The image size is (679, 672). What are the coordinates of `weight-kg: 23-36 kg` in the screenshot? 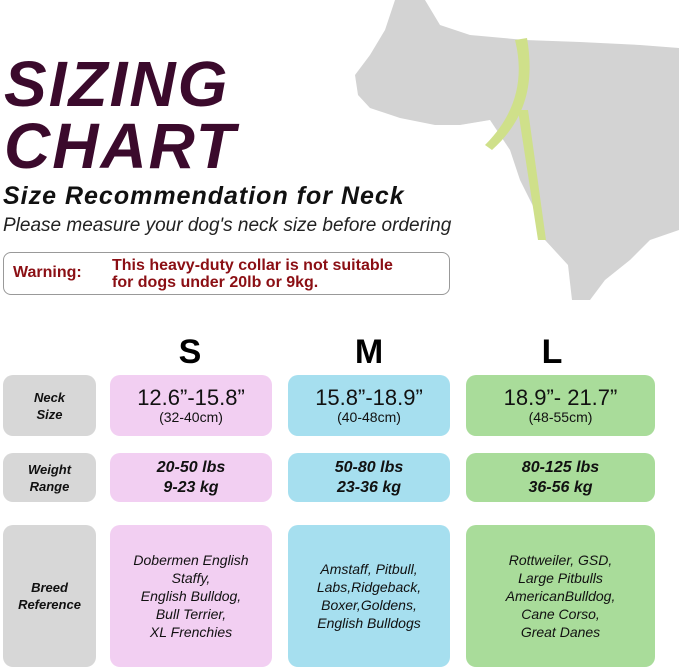 It's located at (369, 487).